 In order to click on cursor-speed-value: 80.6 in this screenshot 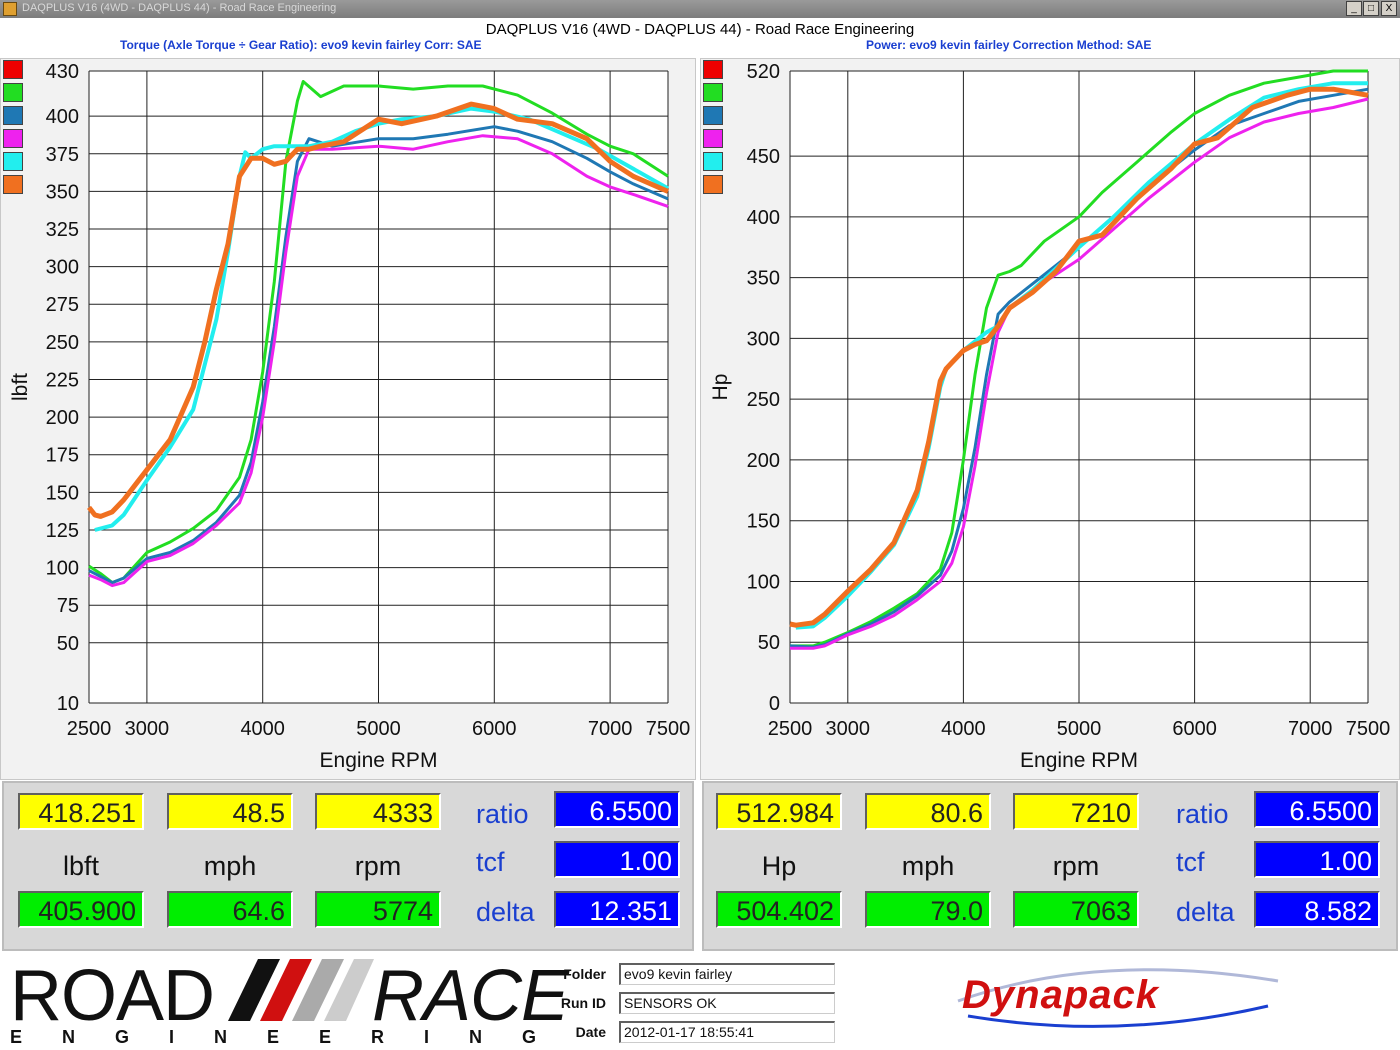, I will do `click(928, 811)`.